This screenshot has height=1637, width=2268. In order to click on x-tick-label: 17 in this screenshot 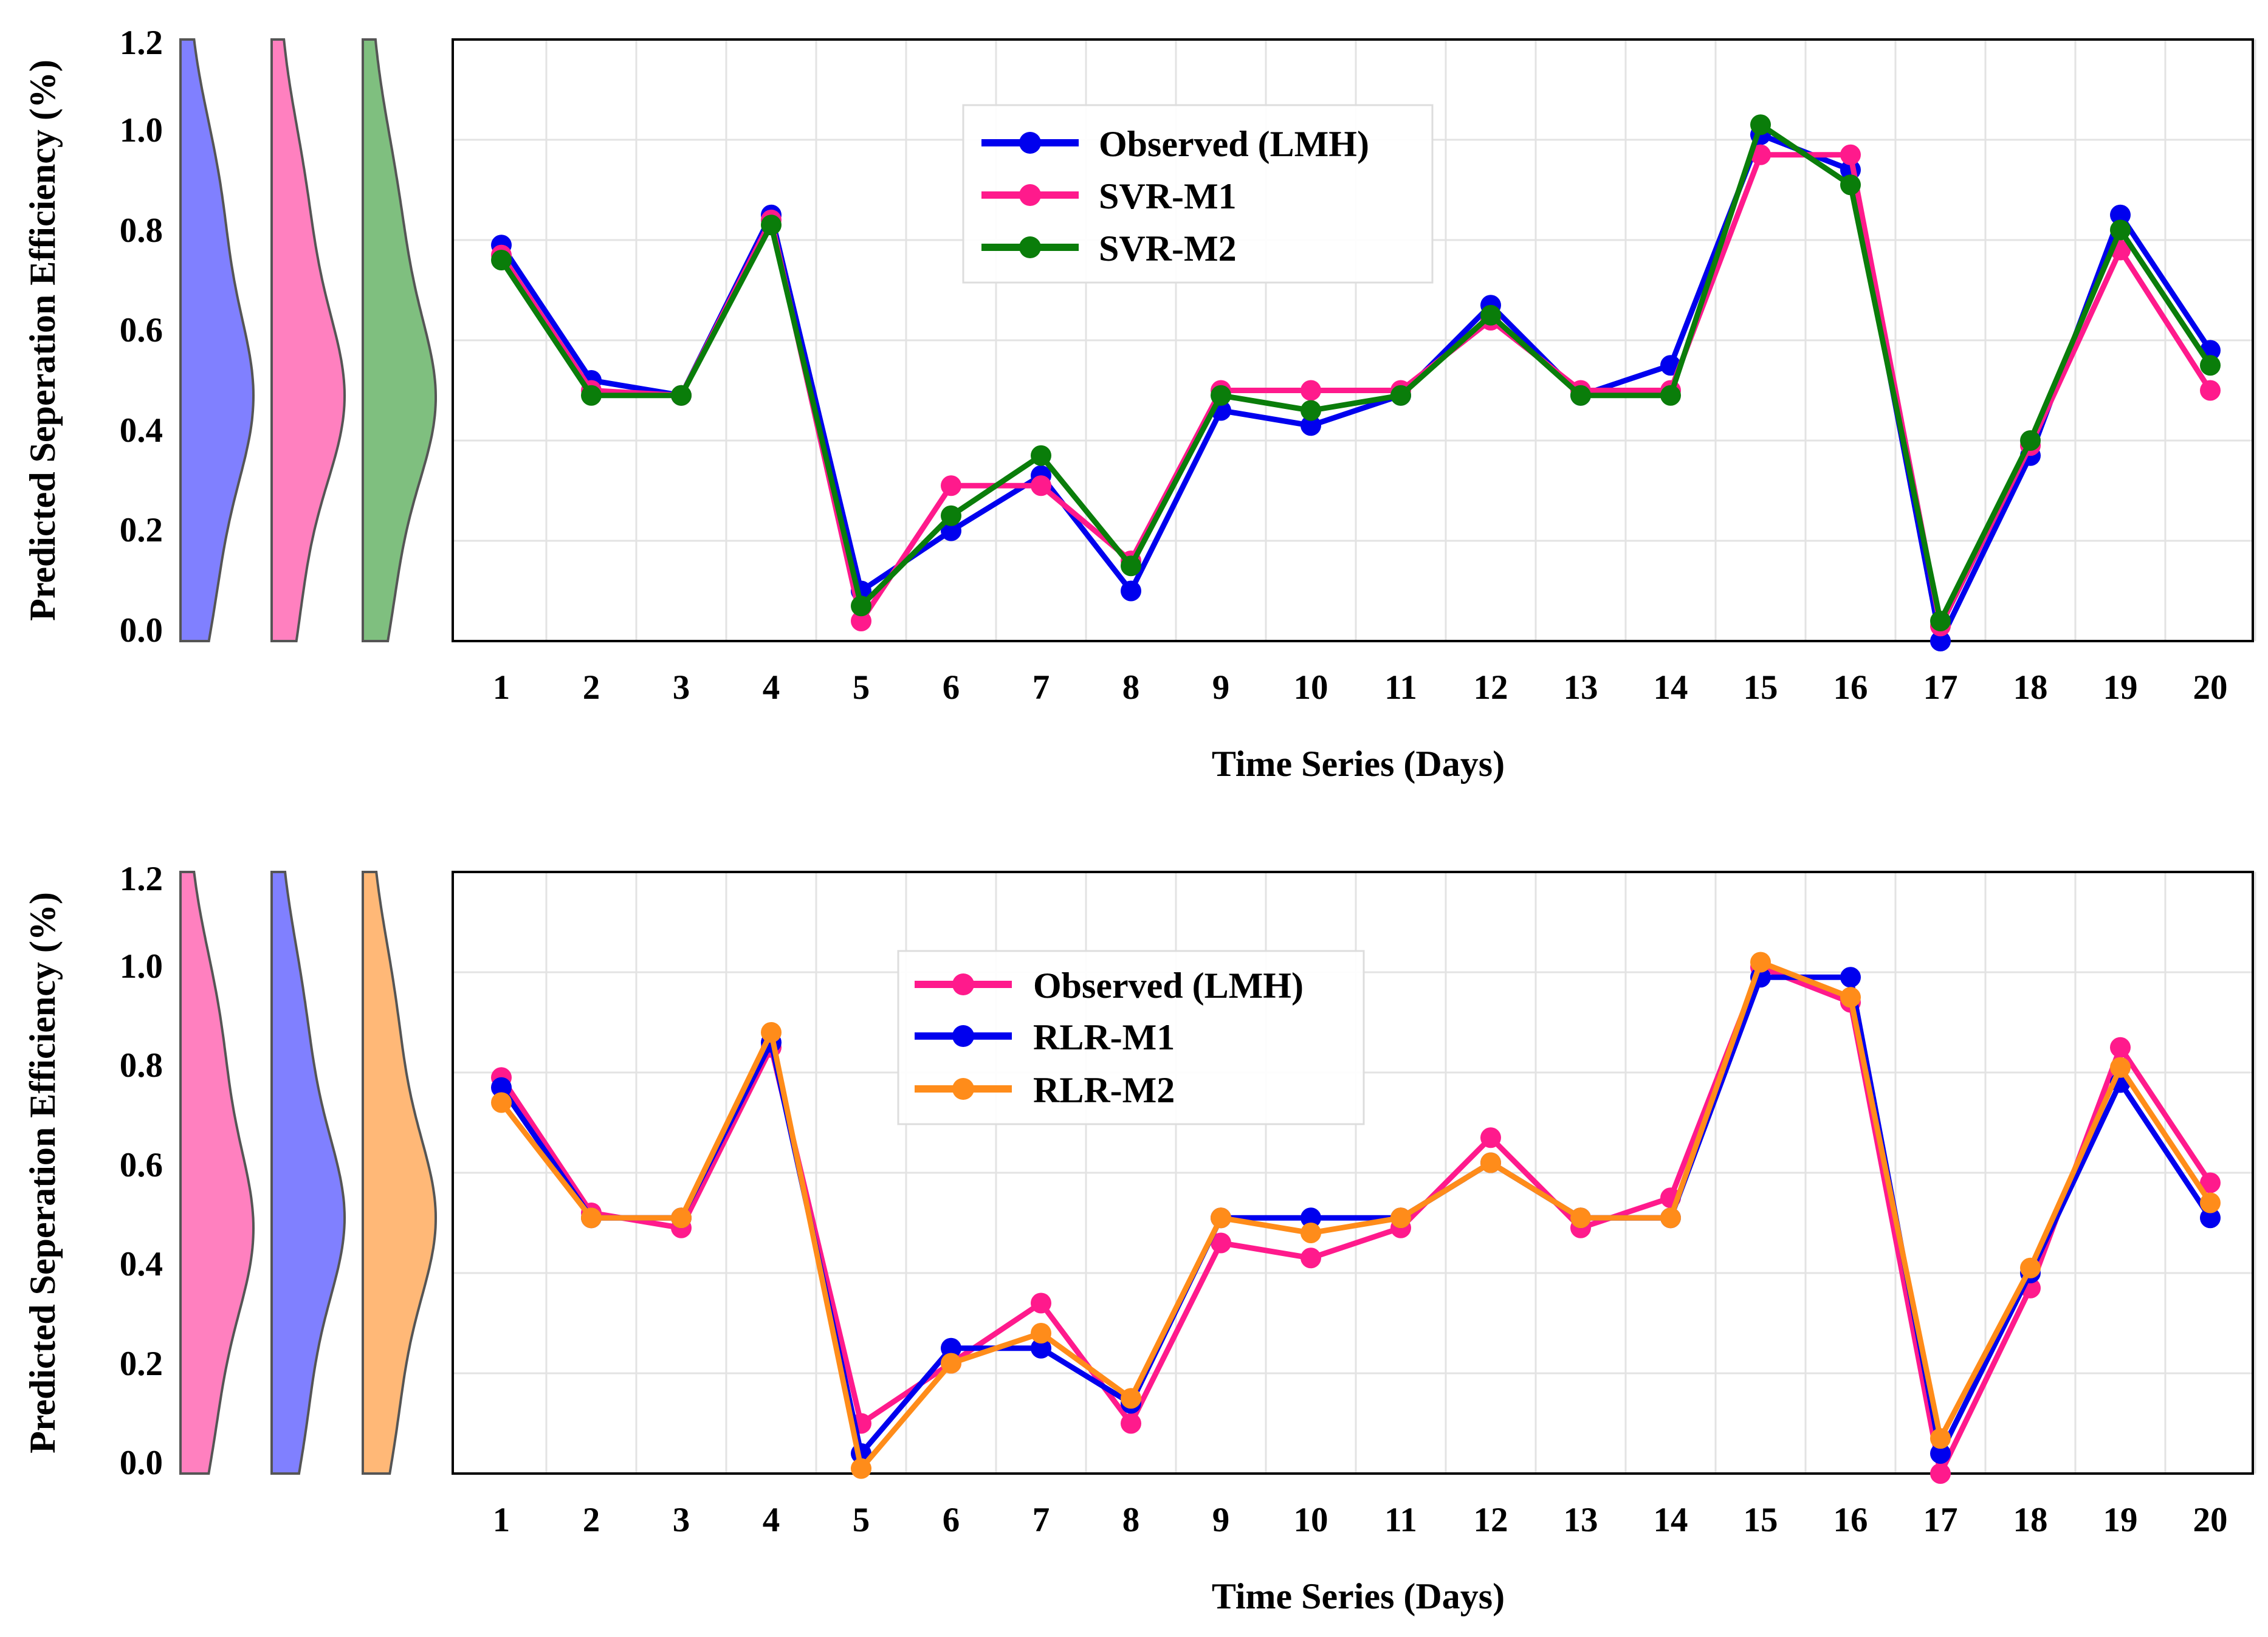, I will do `click(1940, 1520)`.